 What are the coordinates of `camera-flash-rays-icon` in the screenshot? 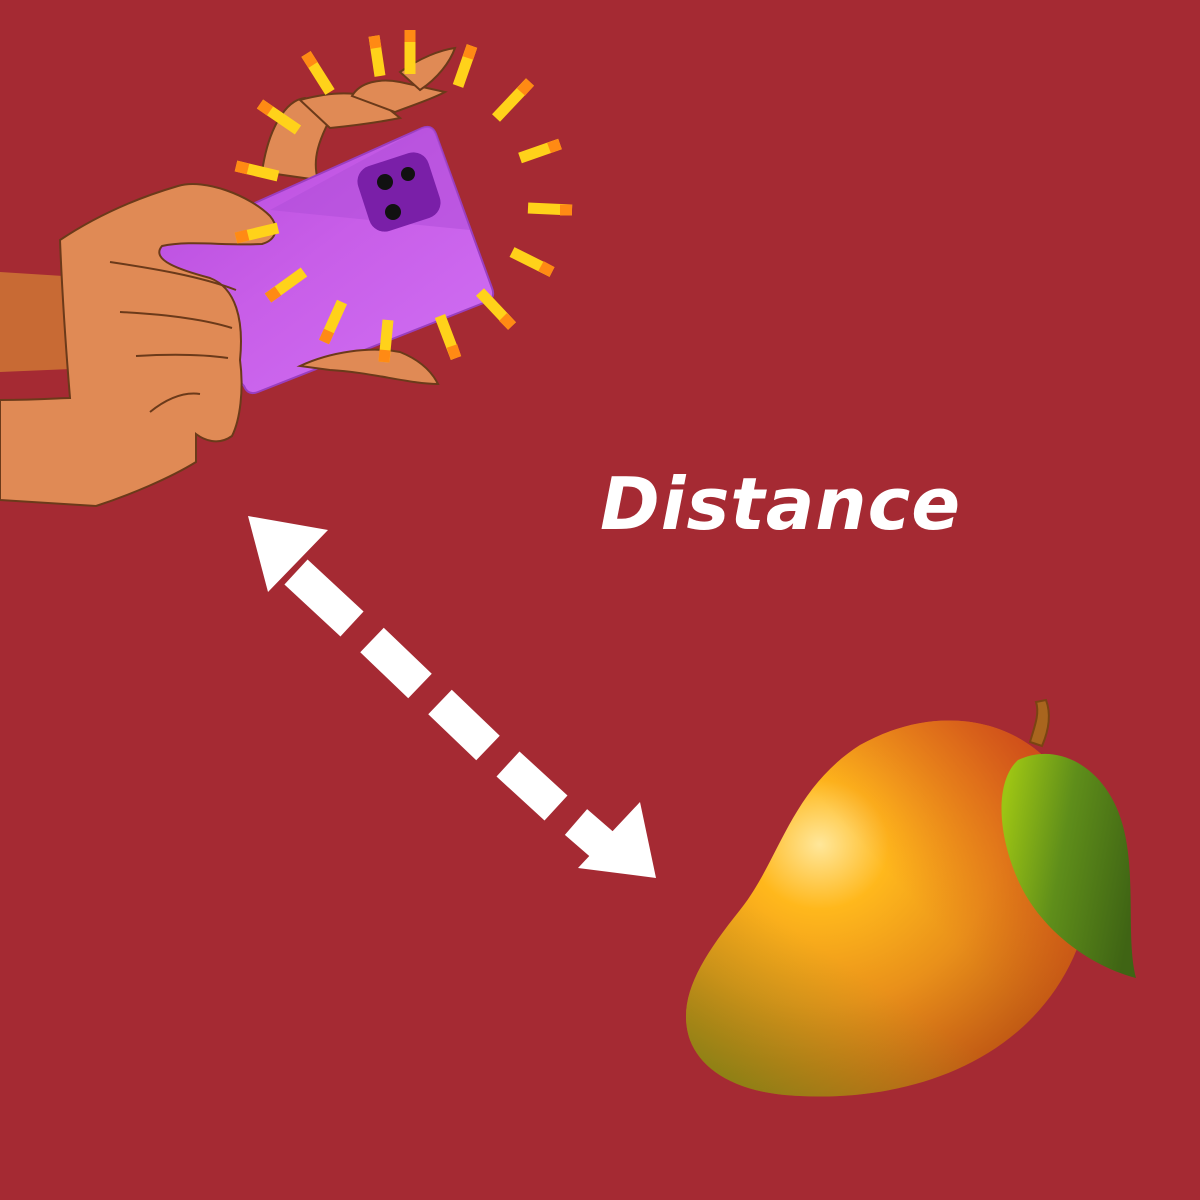 It's located at (403, 196).